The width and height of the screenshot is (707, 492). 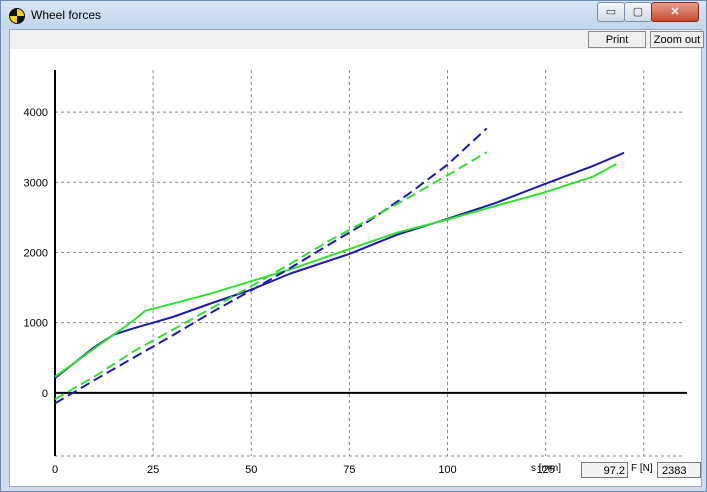 I want to click on x-tick-label-75: 75, so click(x=349, y=470).